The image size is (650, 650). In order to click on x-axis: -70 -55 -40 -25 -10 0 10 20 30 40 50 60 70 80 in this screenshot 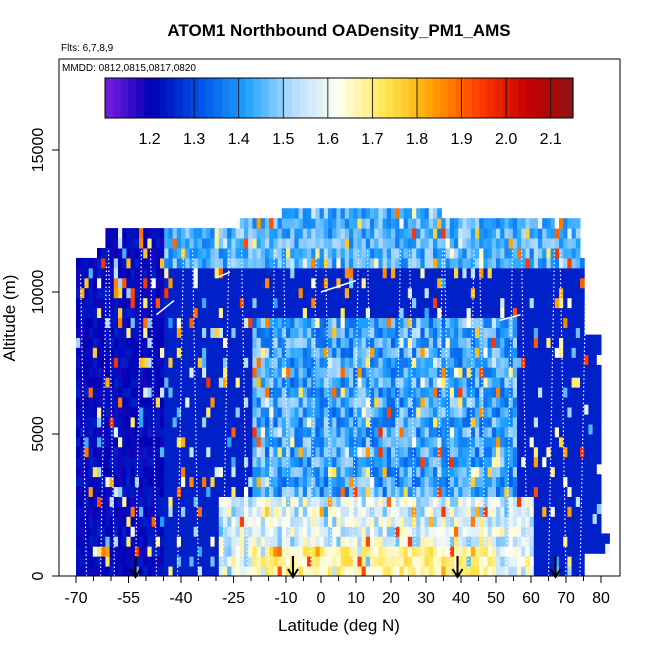, I will do `click(337, 591)`.